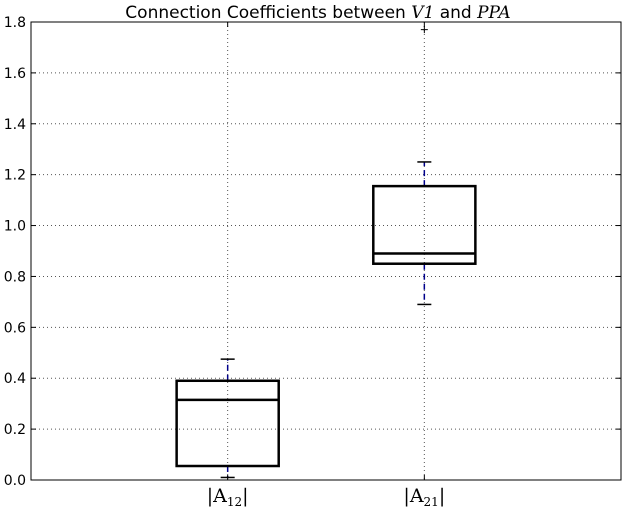 This screenshot has height=507, width=623. I want to click on x-category-label: |A21|, so click(424, 496).